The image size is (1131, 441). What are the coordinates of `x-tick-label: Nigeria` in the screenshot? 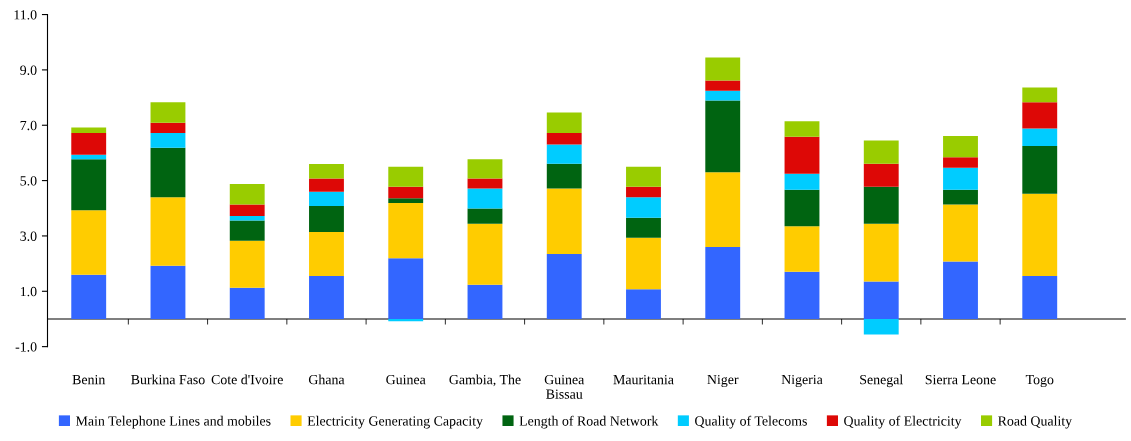 It's located at (802, 381).